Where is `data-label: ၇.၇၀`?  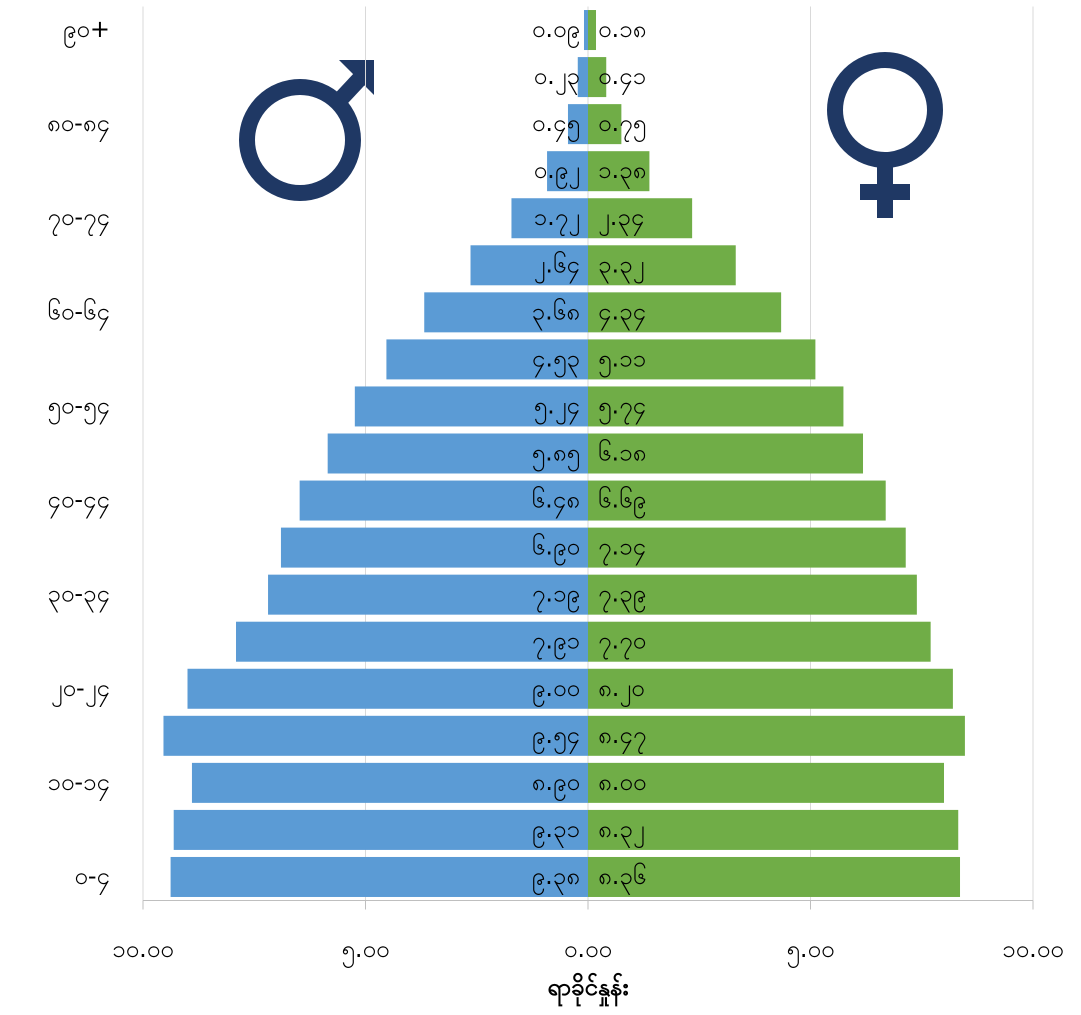
data-label: ၇.၇၀ is located at coordinates (622, 643).